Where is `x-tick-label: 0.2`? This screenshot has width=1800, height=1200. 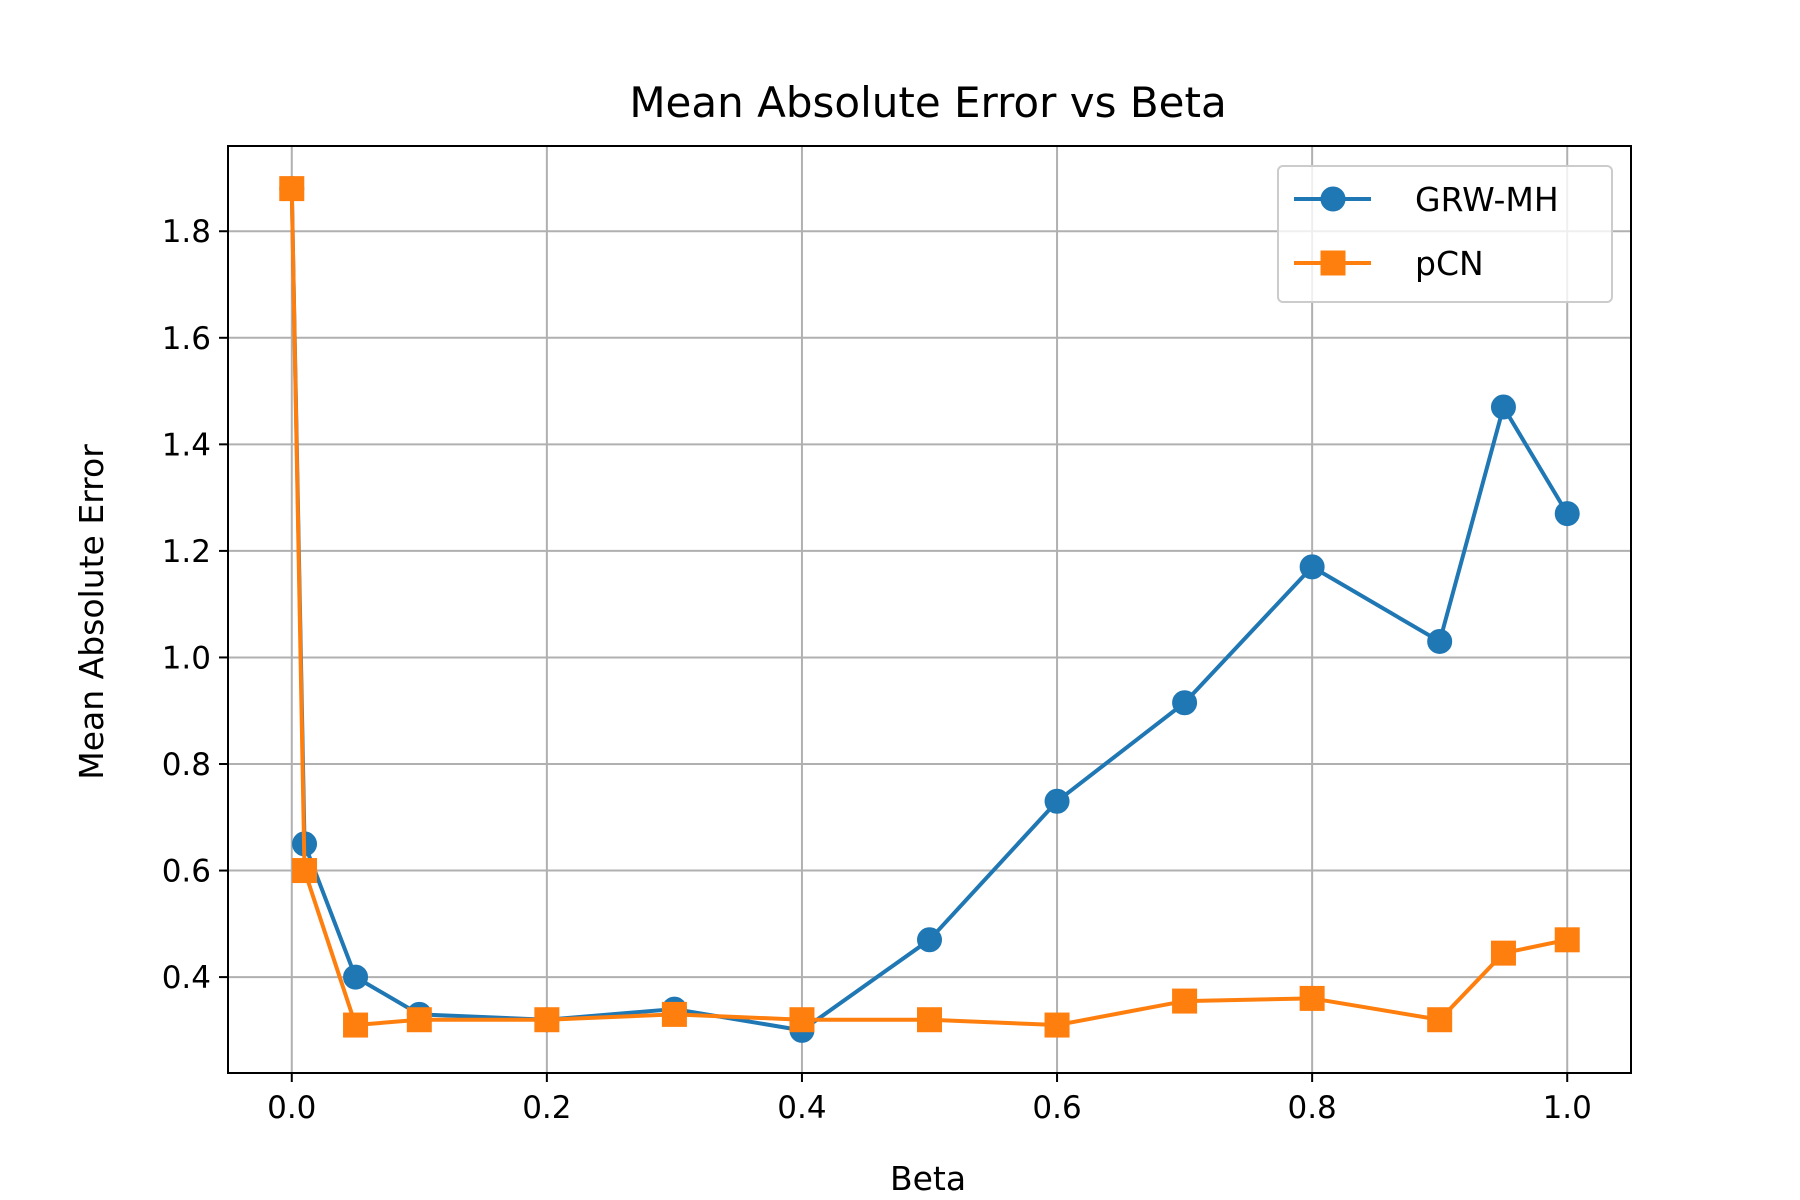
x-tick-label: 0.2 is located at coordinates (546, 1108).